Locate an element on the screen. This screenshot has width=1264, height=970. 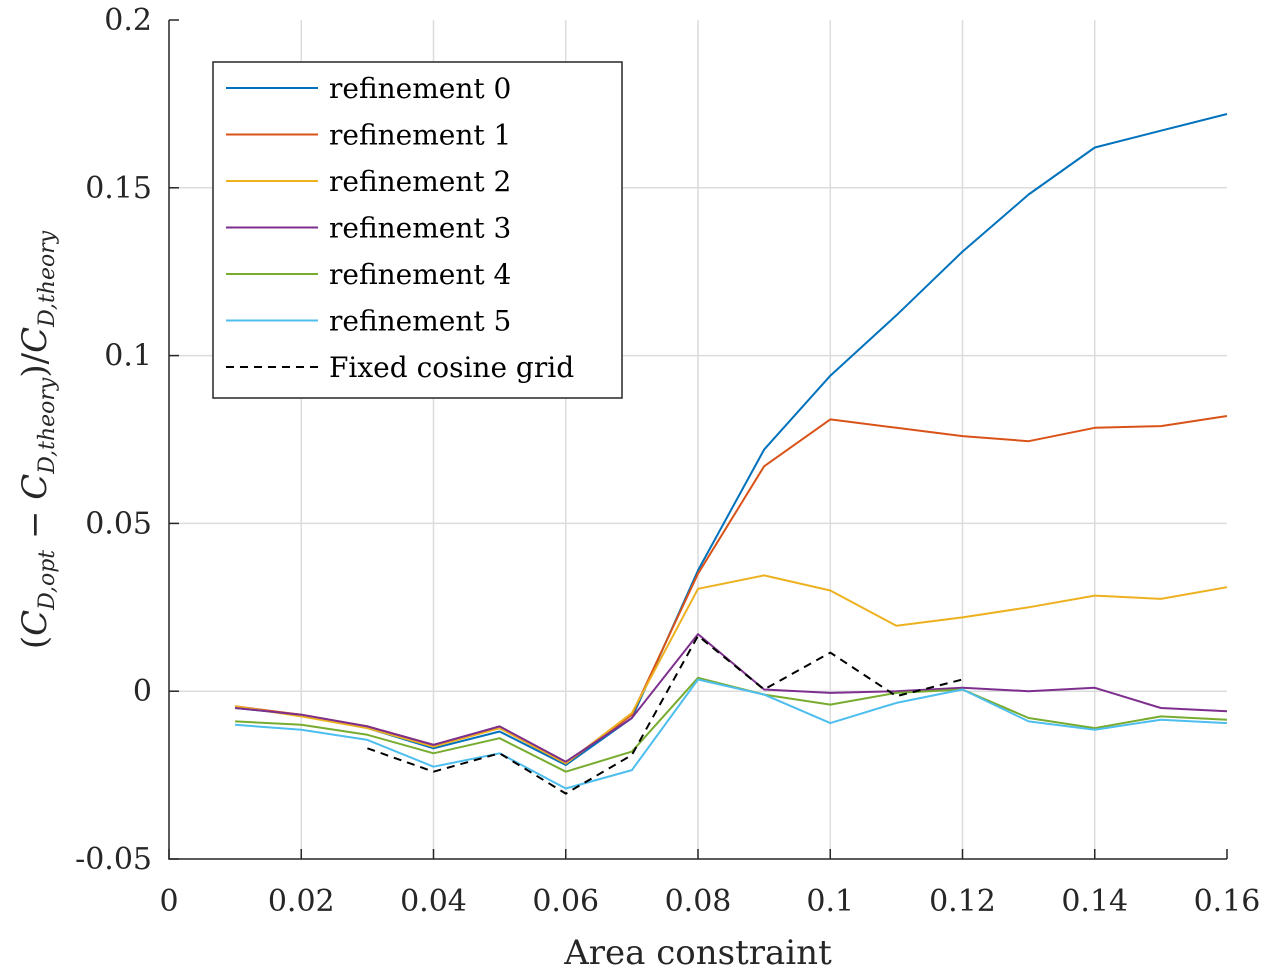
y-tick-label: -0.05 is located at coordinates (113, 859).